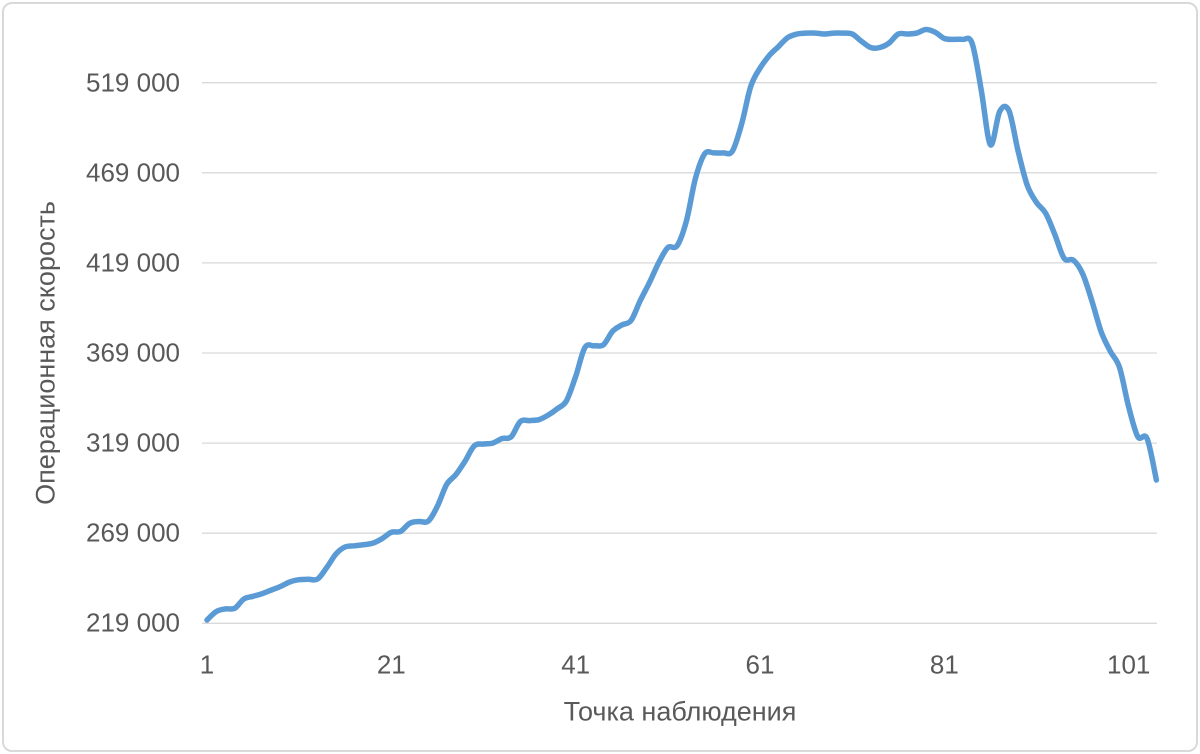 This screenshot has width=1200, height=754. I want to click on x-tick-label: 1, so click(207, 664).